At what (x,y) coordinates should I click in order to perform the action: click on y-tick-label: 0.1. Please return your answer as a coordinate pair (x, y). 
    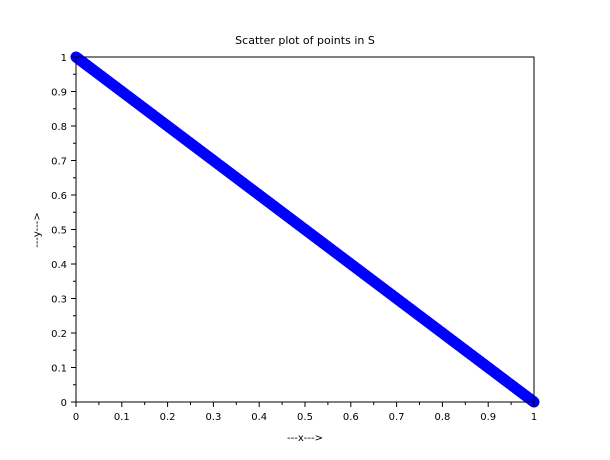
    Looking at the image, I should click on (59, 369).